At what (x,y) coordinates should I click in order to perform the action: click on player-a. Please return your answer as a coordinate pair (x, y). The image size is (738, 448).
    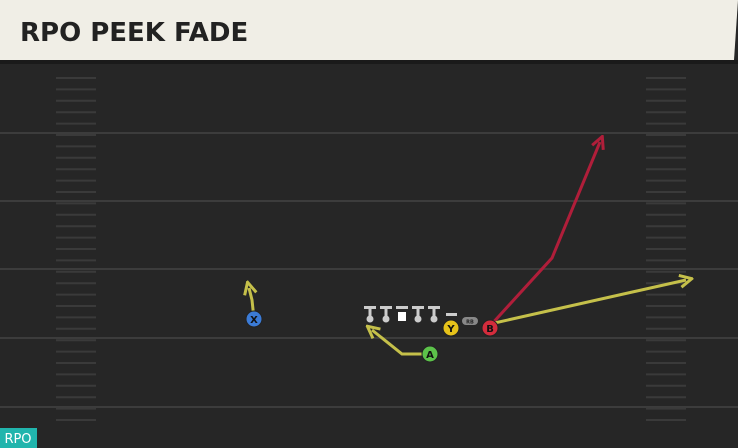
    Looking at the image, I should click on (430, 354).